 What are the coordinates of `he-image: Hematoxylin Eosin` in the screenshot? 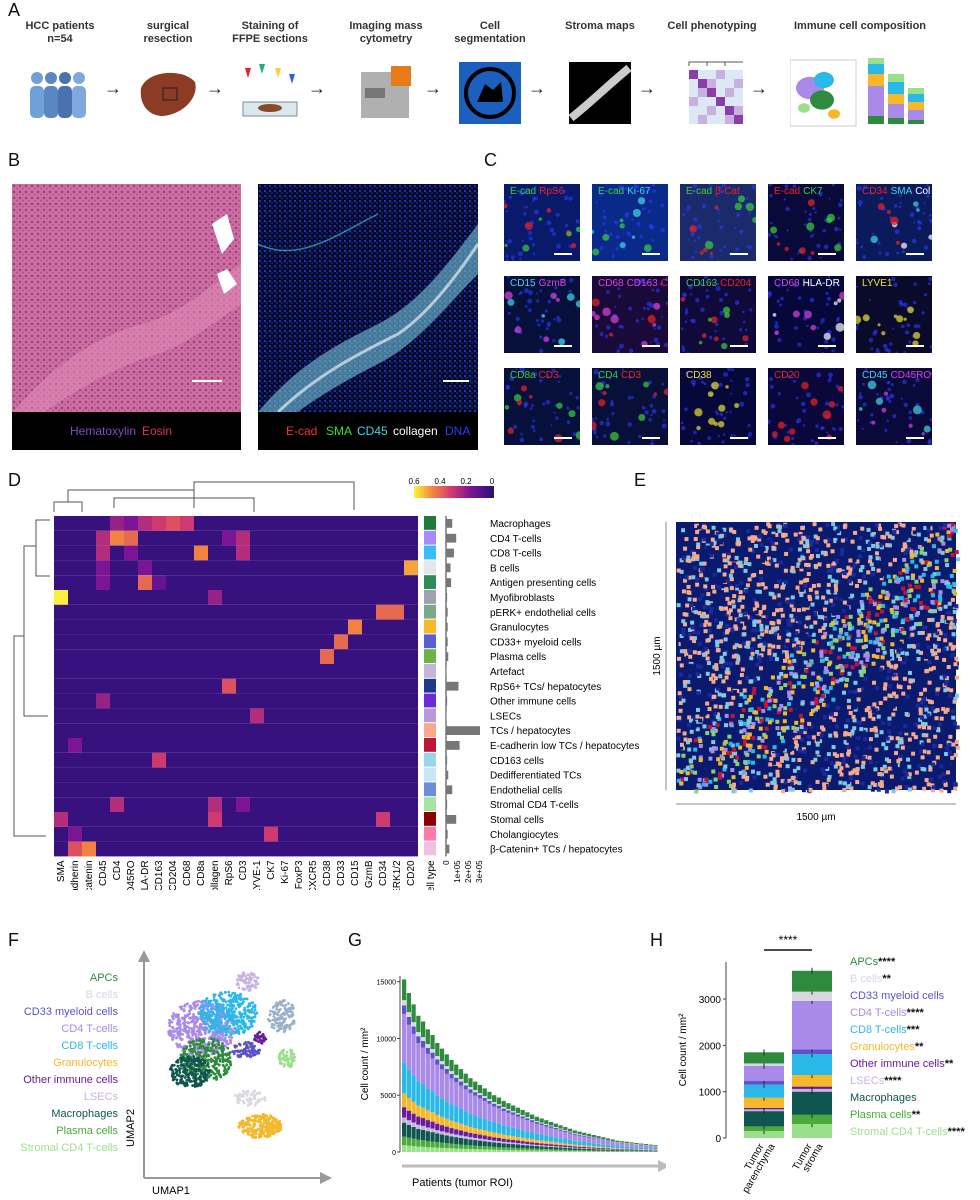 It's located at (126, 317).